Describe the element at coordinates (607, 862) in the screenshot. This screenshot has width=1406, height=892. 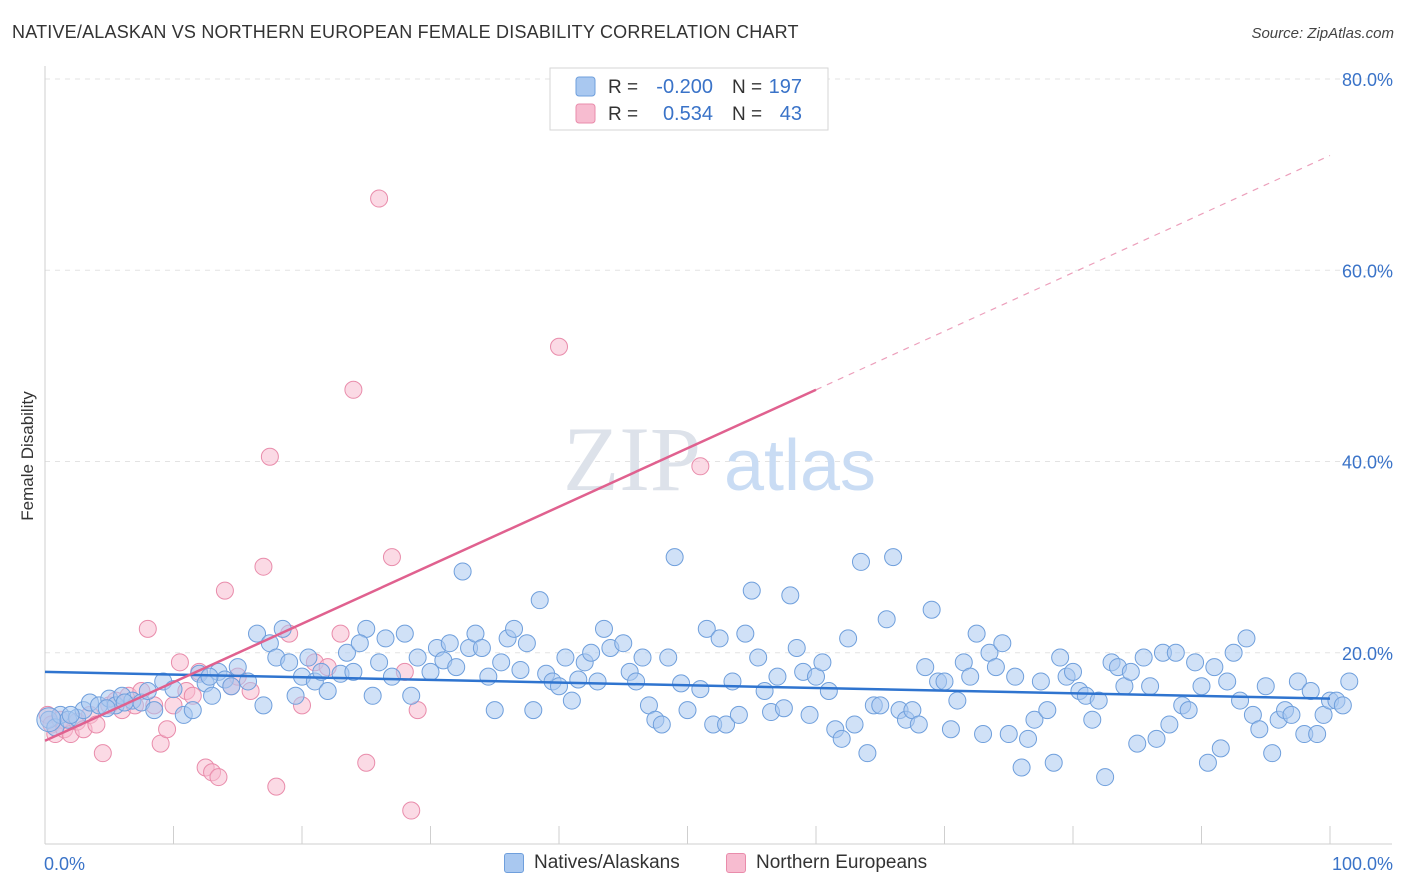
I see `legend-label-native: Natives/Alaskans` at that location.